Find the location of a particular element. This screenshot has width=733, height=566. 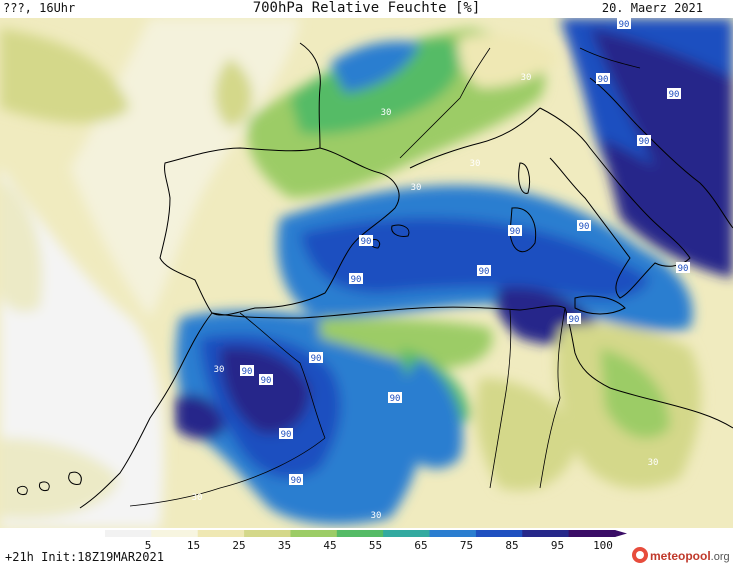

colorbar-arrow is located at coordinates (621, 533).